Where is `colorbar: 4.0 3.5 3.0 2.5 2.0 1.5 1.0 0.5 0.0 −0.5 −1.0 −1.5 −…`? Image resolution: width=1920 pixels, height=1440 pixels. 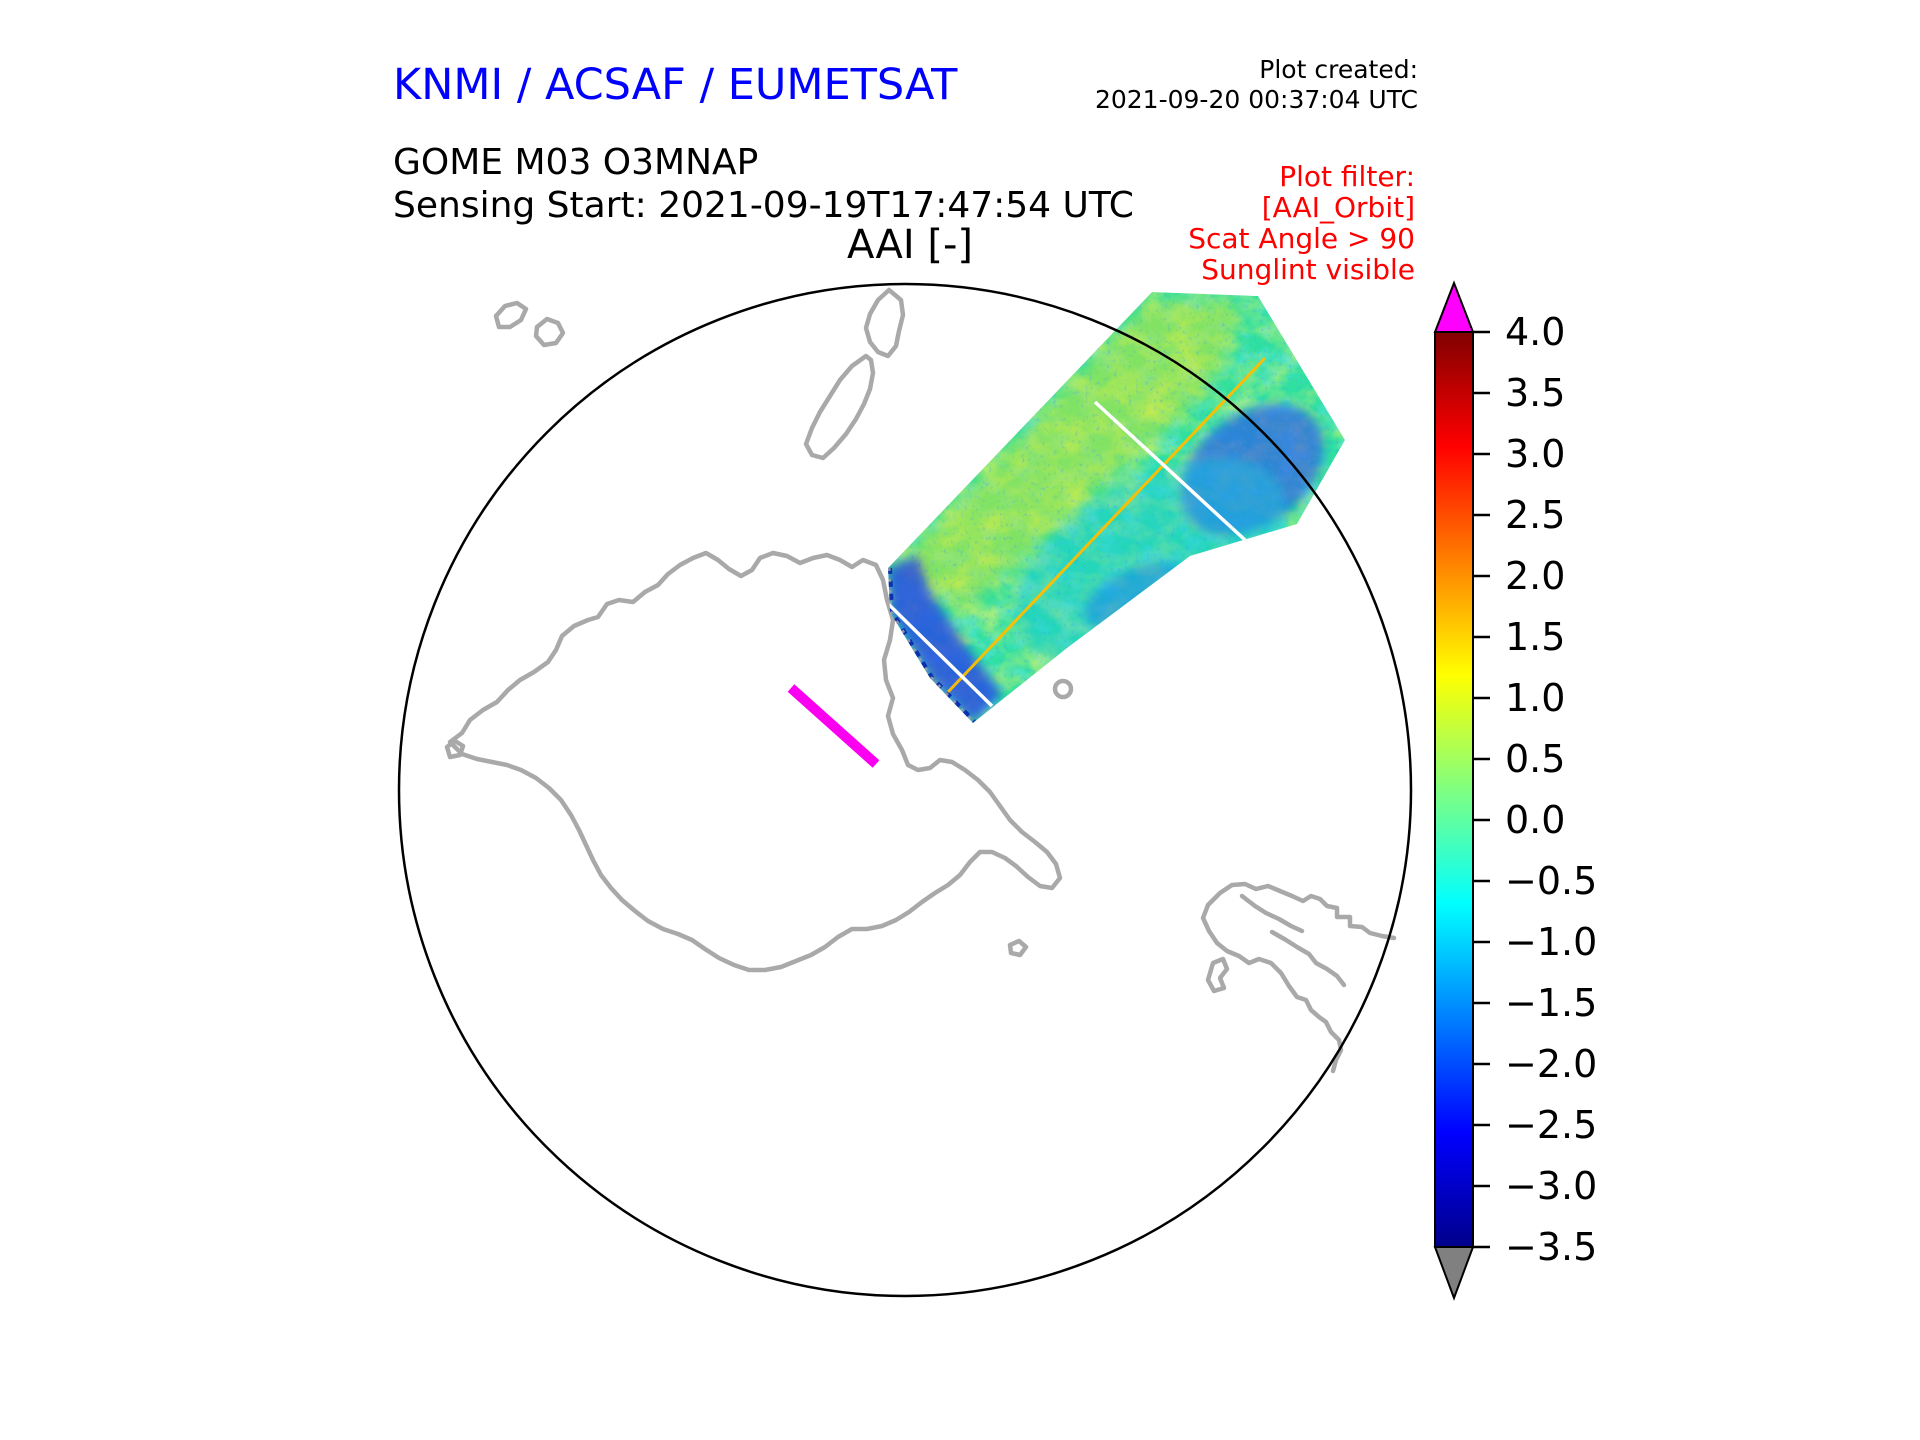
colorbar: 4.0 3.5 3.0 2.5 2.0 1.5 1.0 0.5 0.0 −0.5 −1.0 −1.5 −… is located at coordinates (1515, 790).